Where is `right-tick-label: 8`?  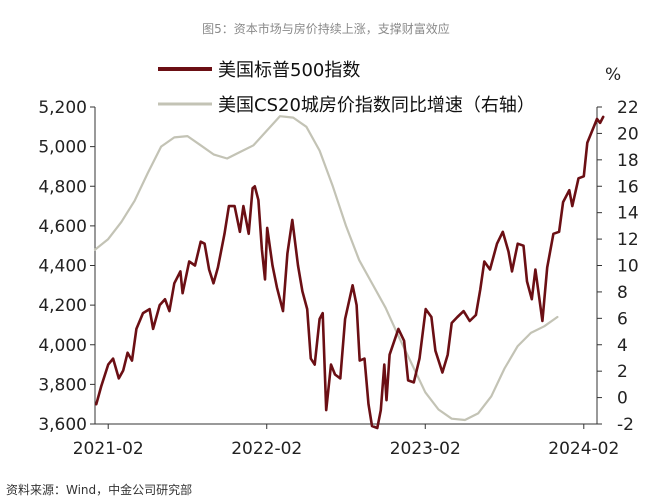
right-tick-label: 8 is located at coordinates (622, 293).